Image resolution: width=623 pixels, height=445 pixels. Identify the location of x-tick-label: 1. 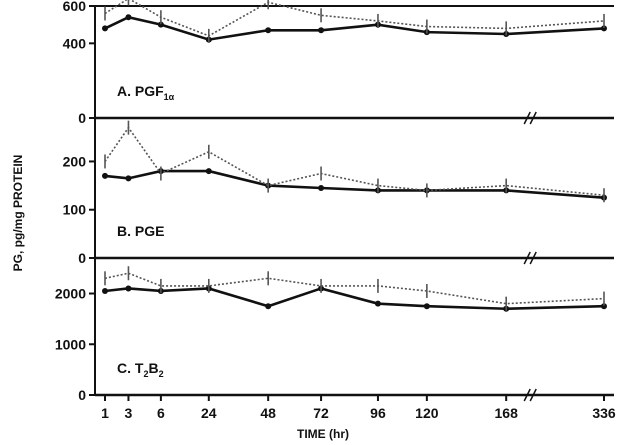
(105, 413).